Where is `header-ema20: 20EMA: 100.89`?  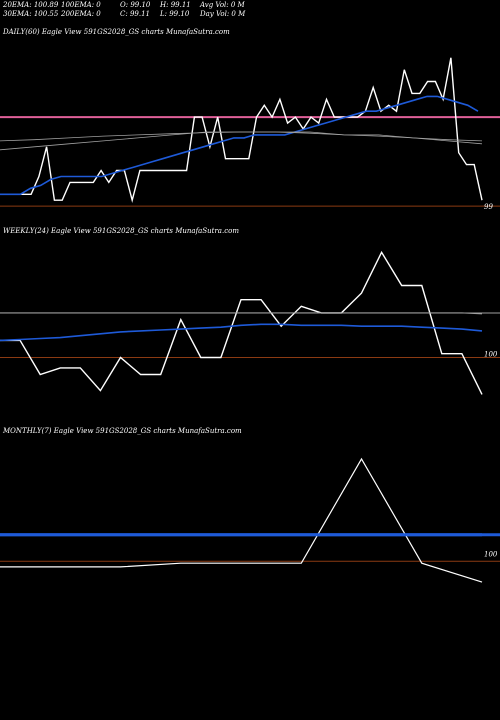 header-ema20: 20EMA: 100.89 is located at coordinates (31, 5).